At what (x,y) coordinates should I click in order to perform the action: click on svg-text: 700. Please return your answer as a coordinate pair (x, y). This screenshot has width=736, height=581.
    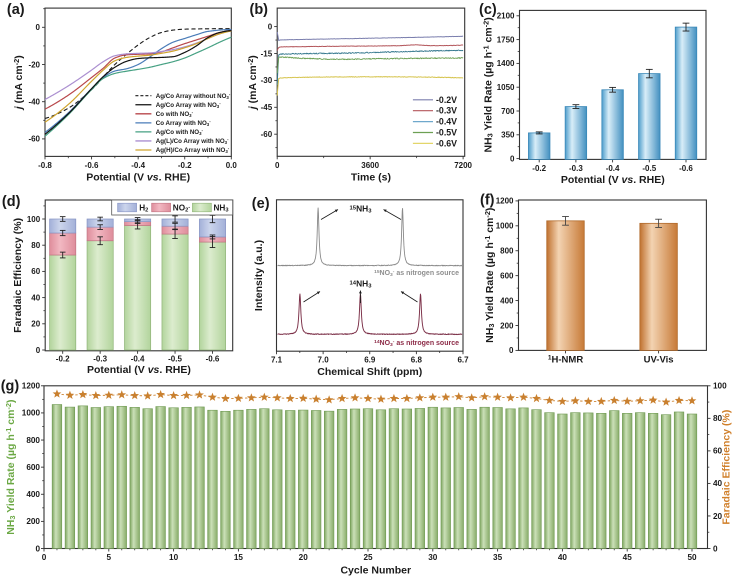
    Looking at the image, I should click on (508, 111).